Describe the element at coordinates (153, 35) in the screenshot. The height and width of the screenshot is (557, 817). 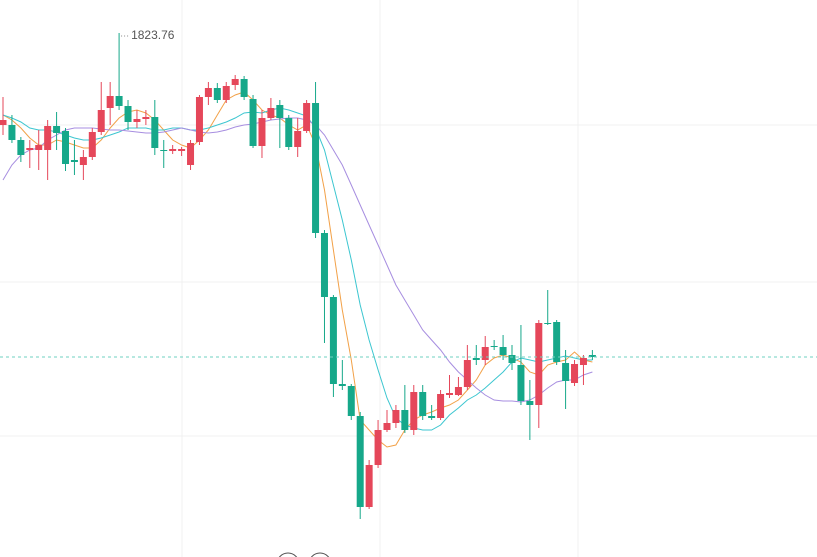
I see `max-label: 1823.76` at that location.